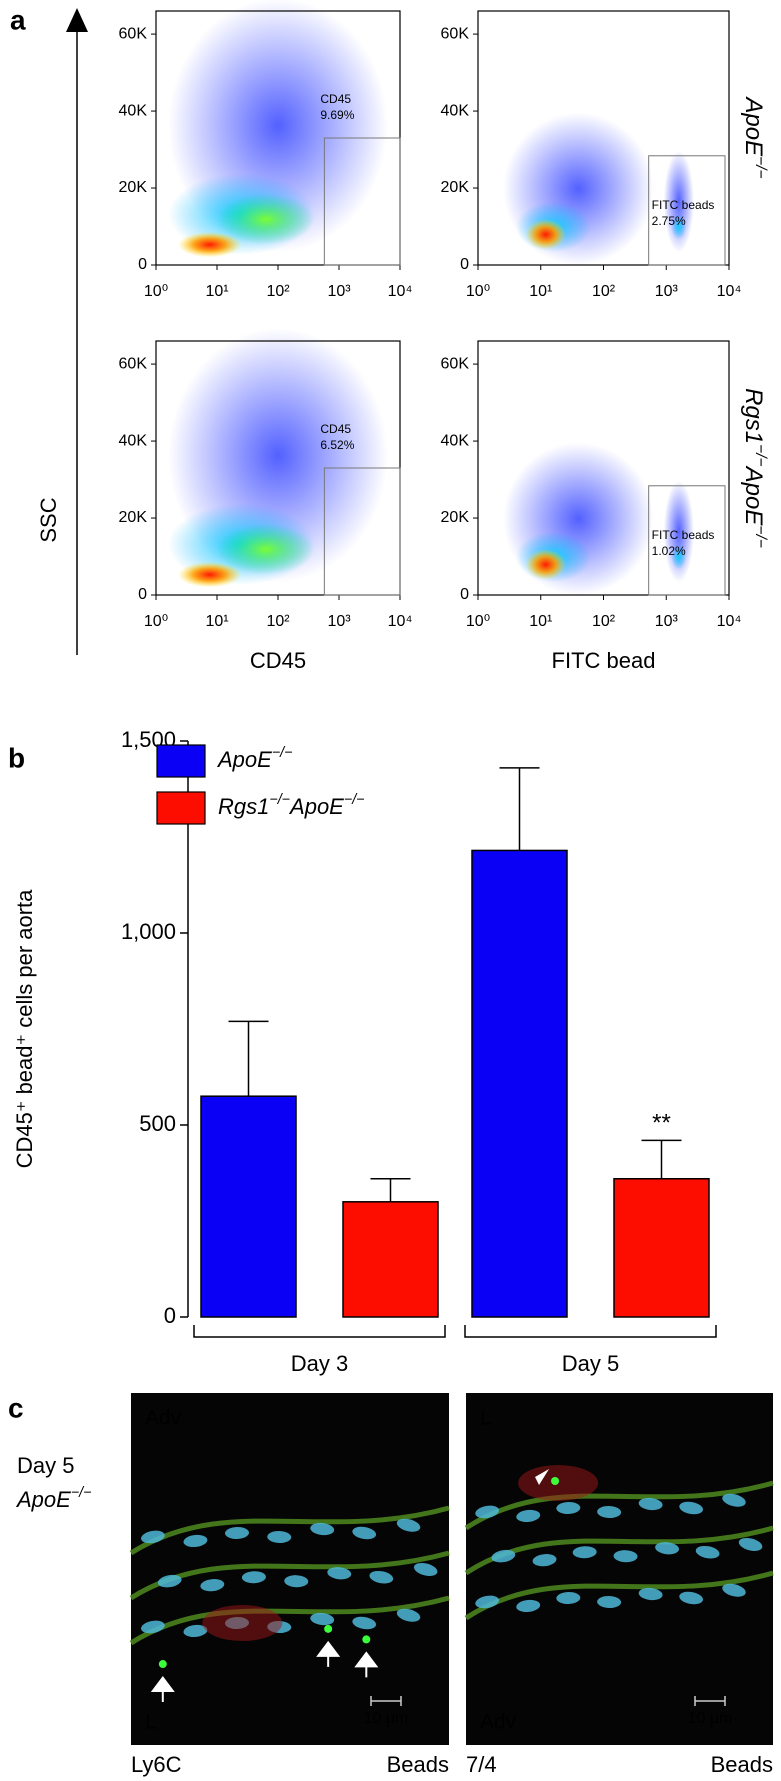  What do you see at coordinates (254, 758) in the screenshot?
I see `legend-label: ApoE−/−` at bounding box center [254, 758].